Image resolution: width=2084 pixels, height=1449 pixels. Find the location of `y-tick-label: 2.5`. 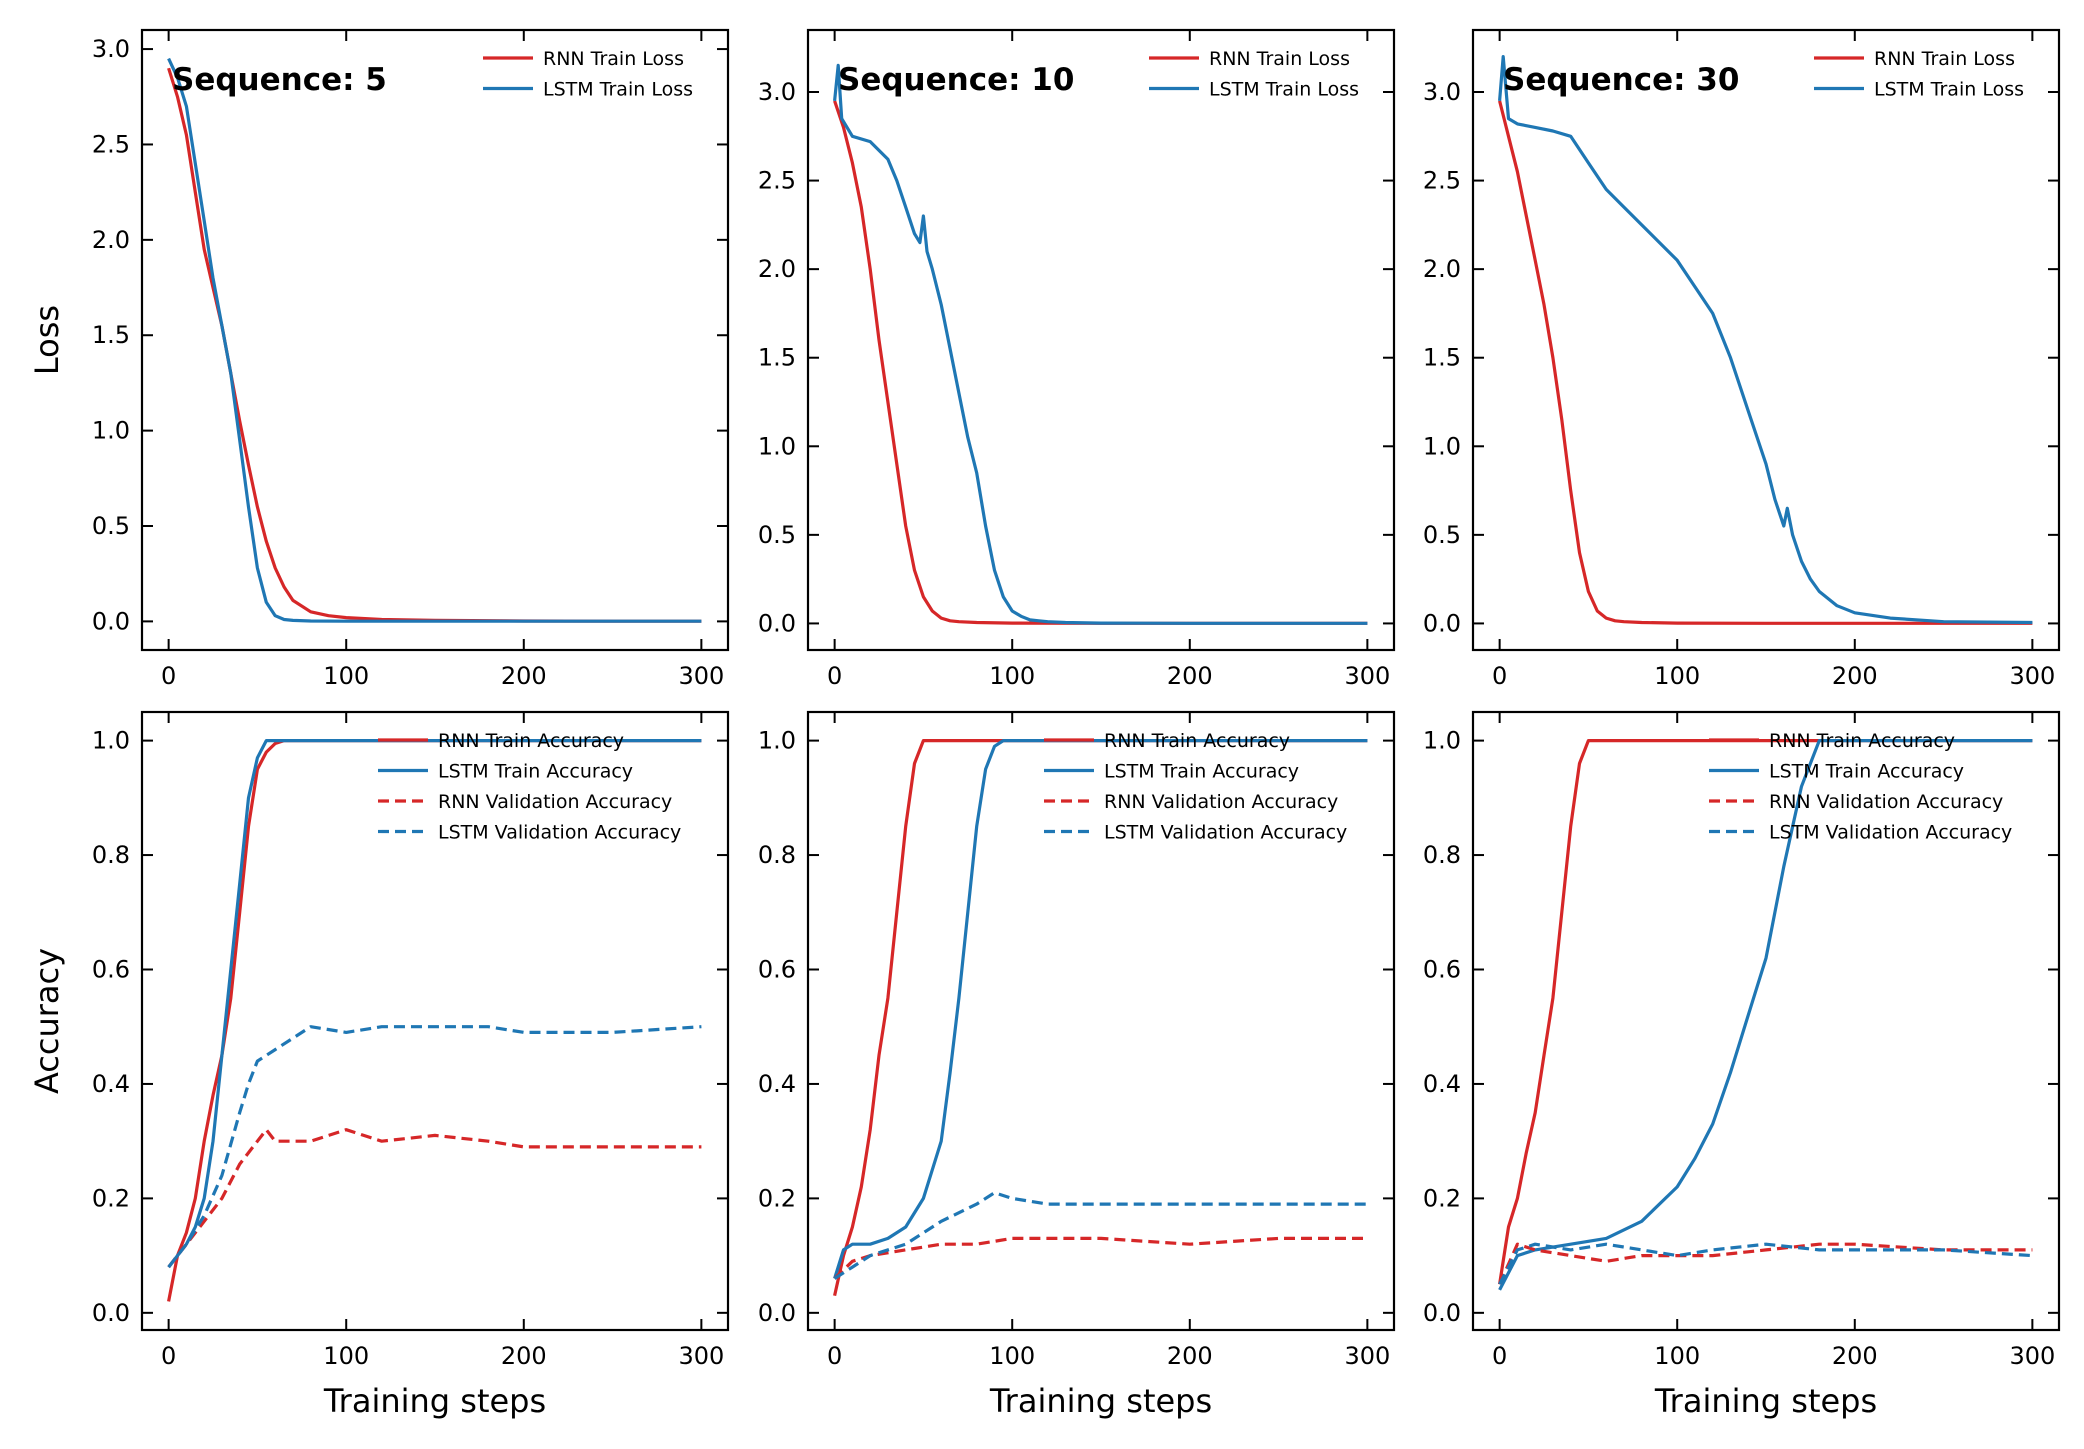

y-tick-label: 2.5 is located at coordinates (111, 144).